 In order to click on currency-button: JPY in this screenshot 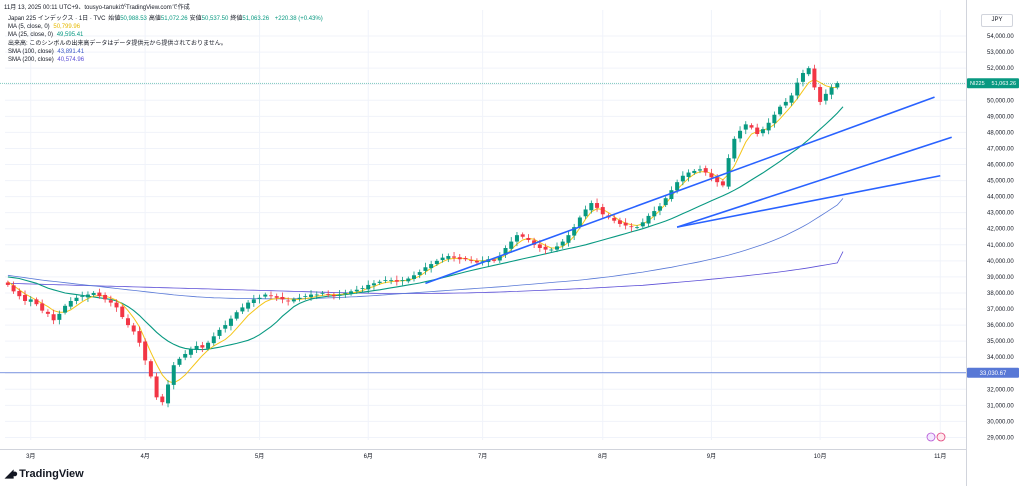, I will do `click(997, 20)`.